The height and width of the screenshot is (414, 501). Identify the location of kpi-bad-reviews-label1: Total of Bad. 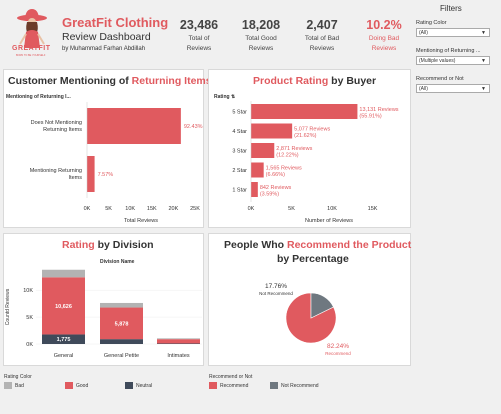
(322, 38).